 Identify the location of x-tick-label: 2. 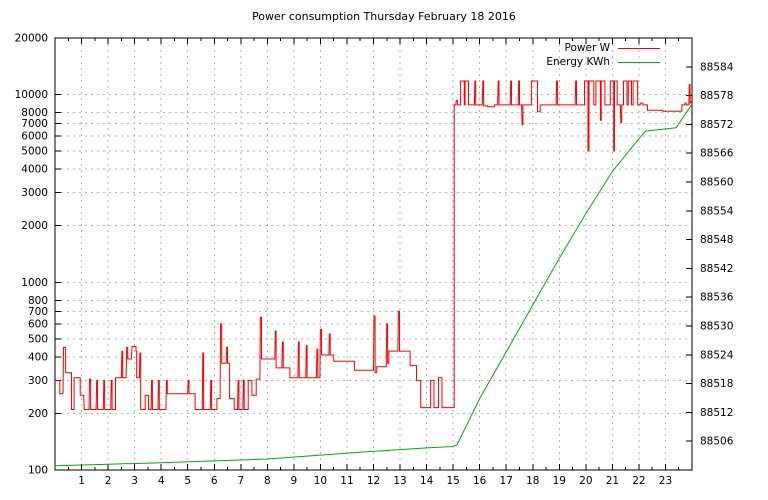
(108, 481).